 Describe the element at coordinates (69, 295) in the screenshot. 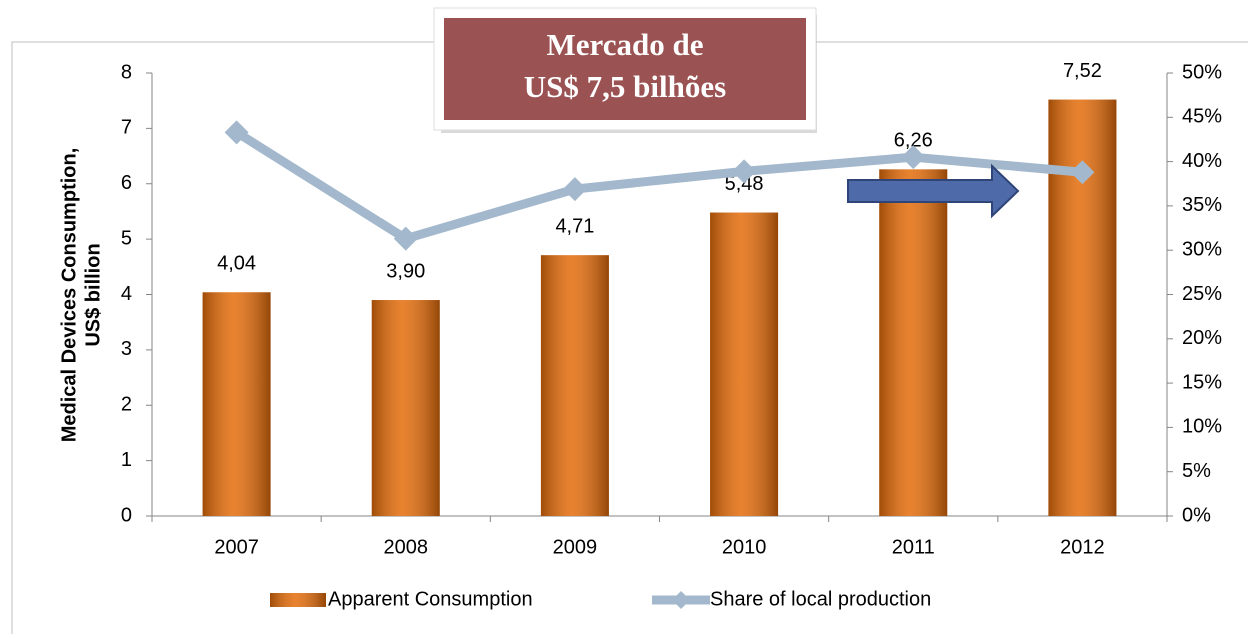

I see `y-axis-label-line: Medical Devices Consumption,` at that location.